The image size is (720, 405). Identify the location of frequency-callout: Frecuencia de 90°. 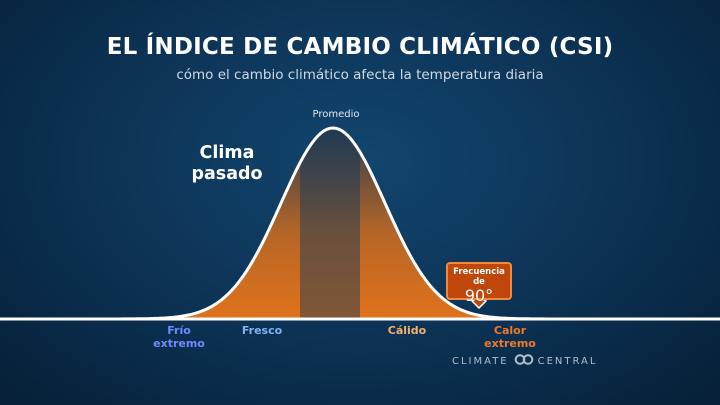
(479, 283).